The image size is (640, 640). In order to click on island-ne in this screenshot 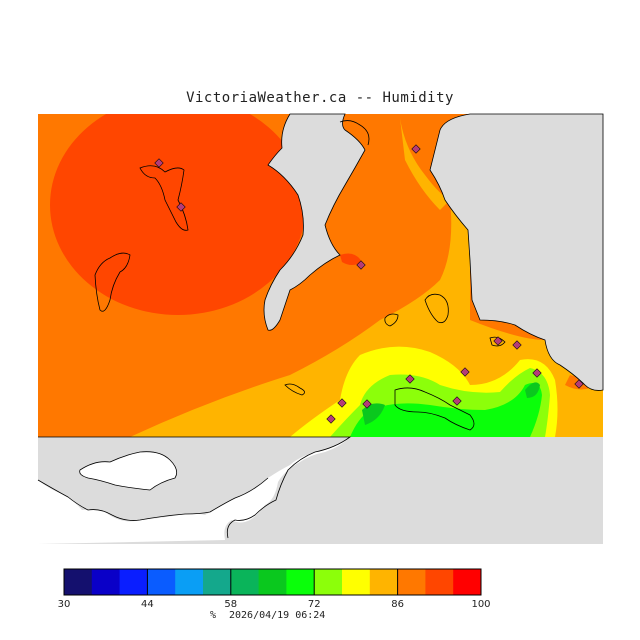, I will do `click(497, 341)`.